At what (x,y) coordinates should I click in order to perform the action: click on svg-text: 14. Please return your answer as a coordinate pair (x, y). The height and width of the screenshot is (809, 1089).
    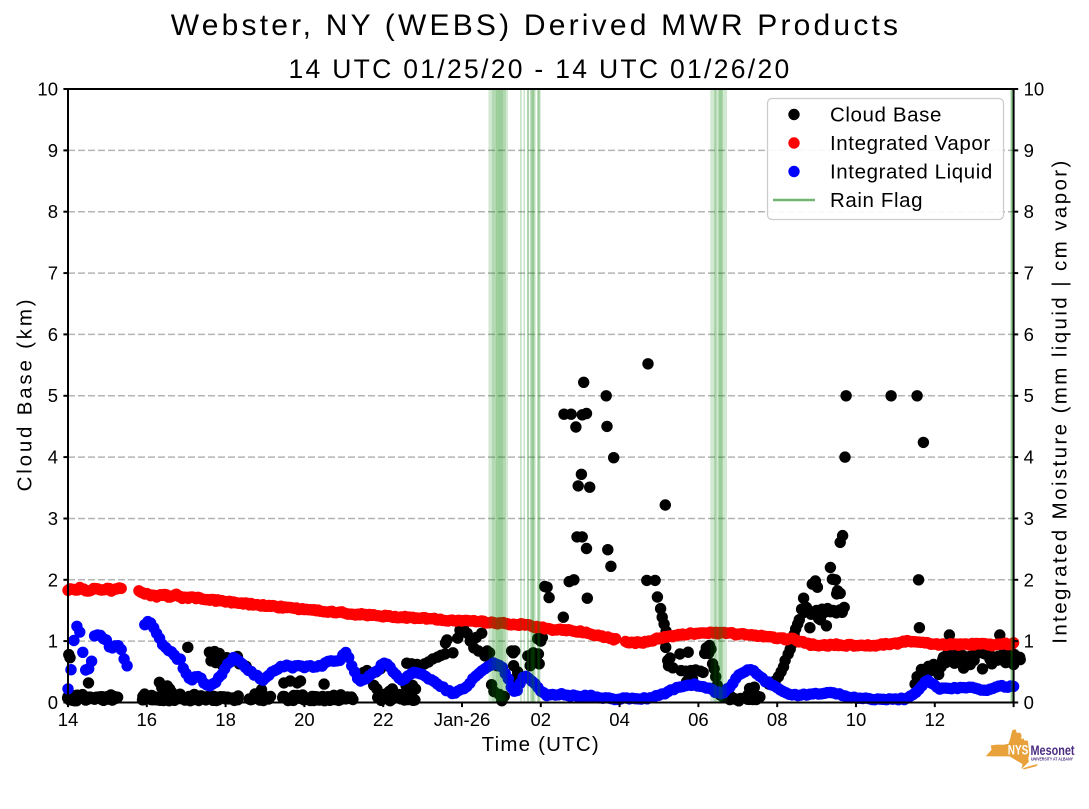
    Looking at the image, I should click on (68, 719).